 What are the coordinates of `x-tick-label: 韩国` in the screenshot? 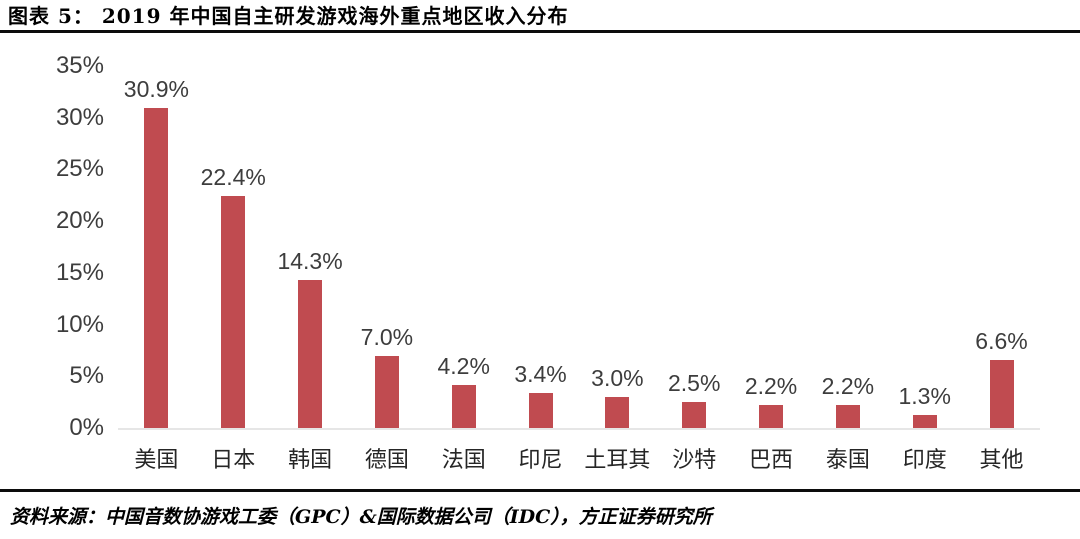 It's located at (310, 459).